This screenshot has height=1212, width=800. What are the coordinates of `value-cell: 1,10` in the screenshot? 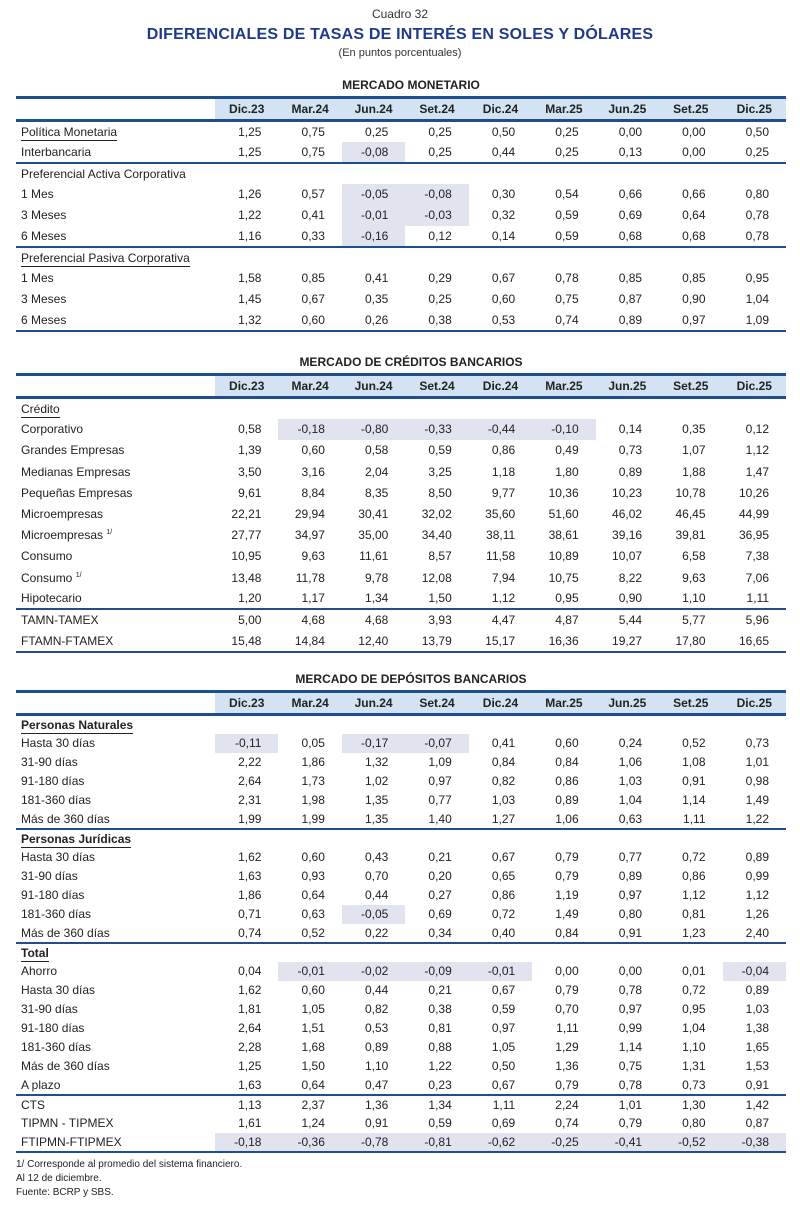 It's located at (376, 1066).